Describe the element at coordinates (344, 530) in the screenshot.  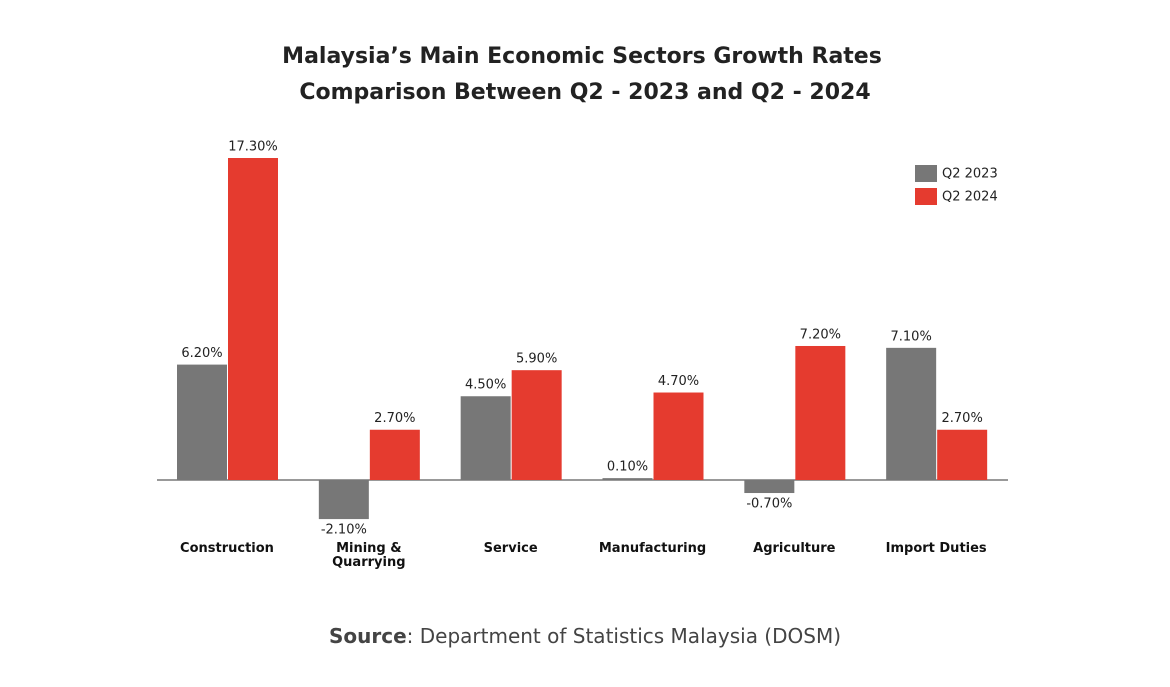
I see `value-label: -2.10%` at that location.